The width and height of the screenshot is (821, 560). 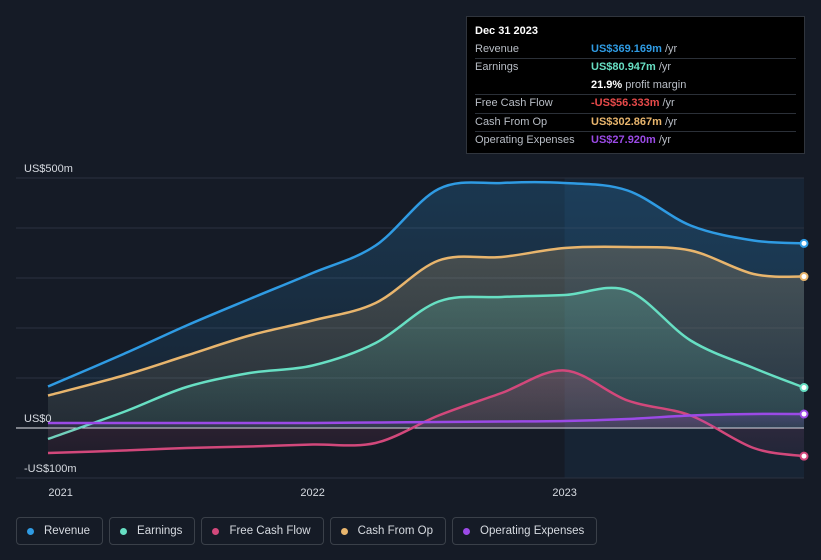 What do you see at coordinates (623, 67) in the screenshot?
I see `tooltip-value: US$80.947m` at bounding box center [623, 67].